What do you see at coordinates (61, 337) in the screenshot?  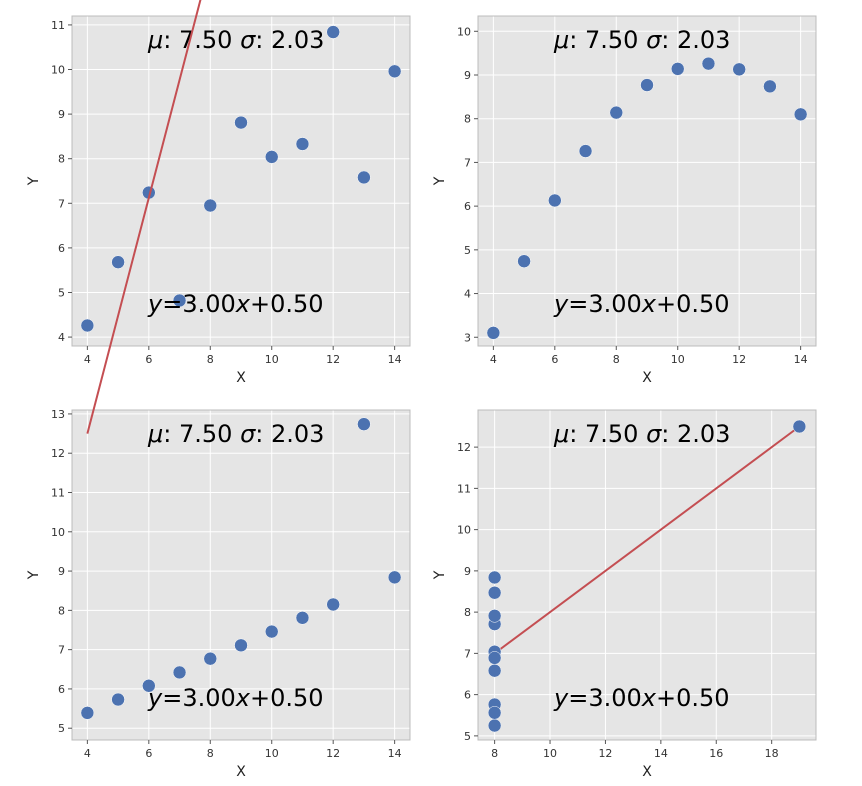 I see `y-tick-label: 4` at bounding box center [61, 337].